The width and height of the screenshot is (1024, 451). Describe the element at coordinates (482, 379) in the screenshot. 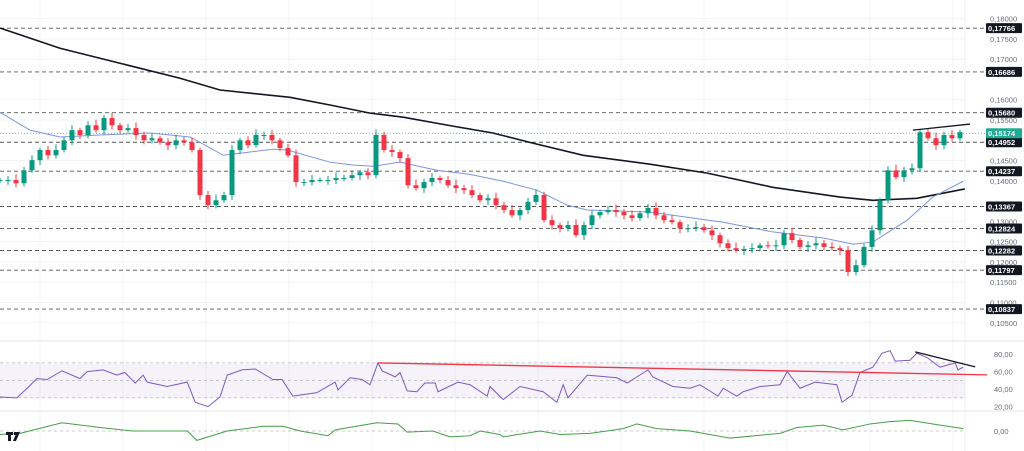

I see `rsi-line` at that location.